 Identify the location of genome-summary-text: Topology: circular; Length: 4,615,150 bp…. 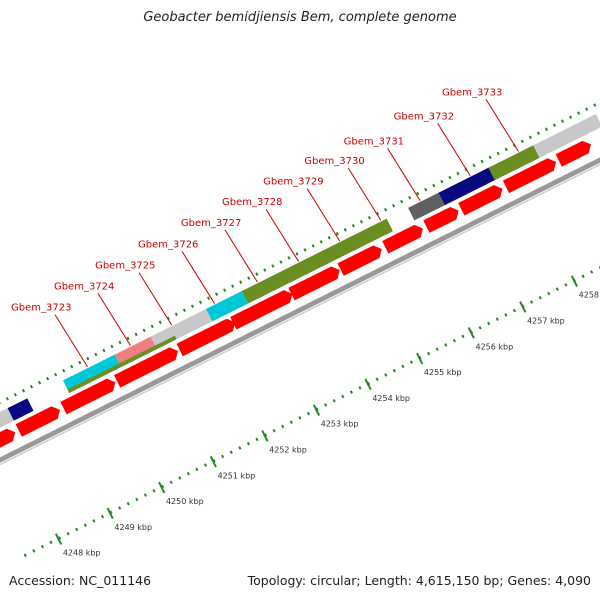
(419, 580).